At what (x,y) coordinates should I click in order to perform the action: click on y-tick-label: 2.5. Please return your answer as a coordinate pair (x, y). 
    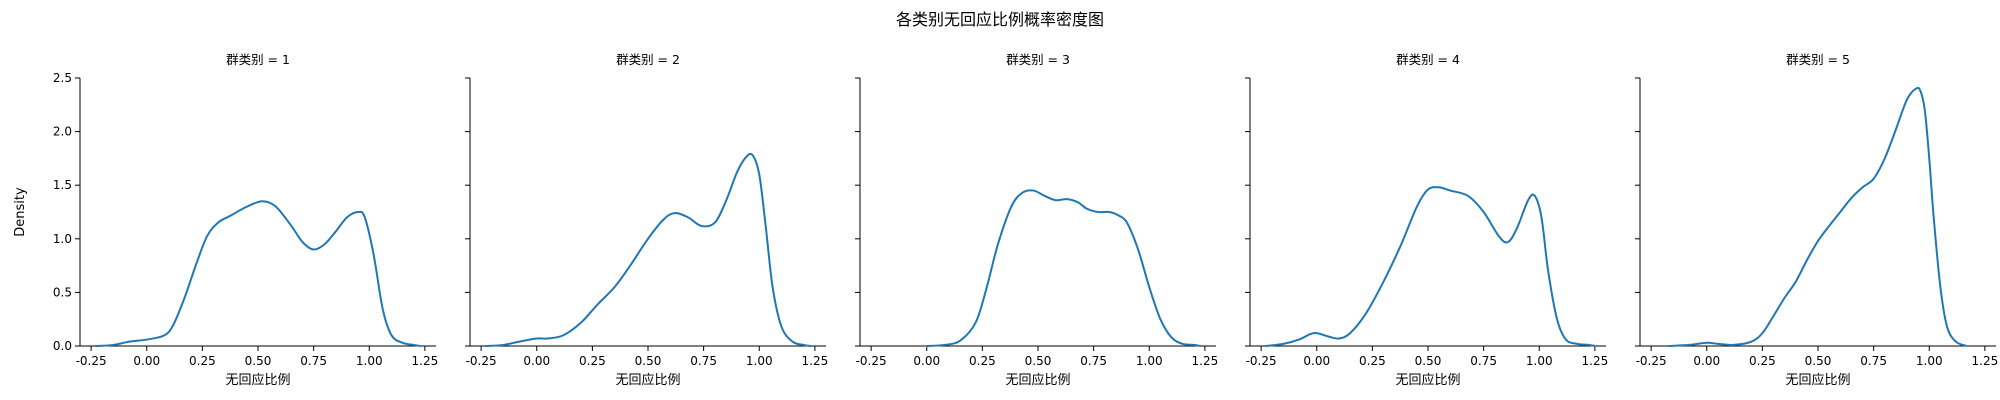
    Looking at the image, I should click on (62, 78).